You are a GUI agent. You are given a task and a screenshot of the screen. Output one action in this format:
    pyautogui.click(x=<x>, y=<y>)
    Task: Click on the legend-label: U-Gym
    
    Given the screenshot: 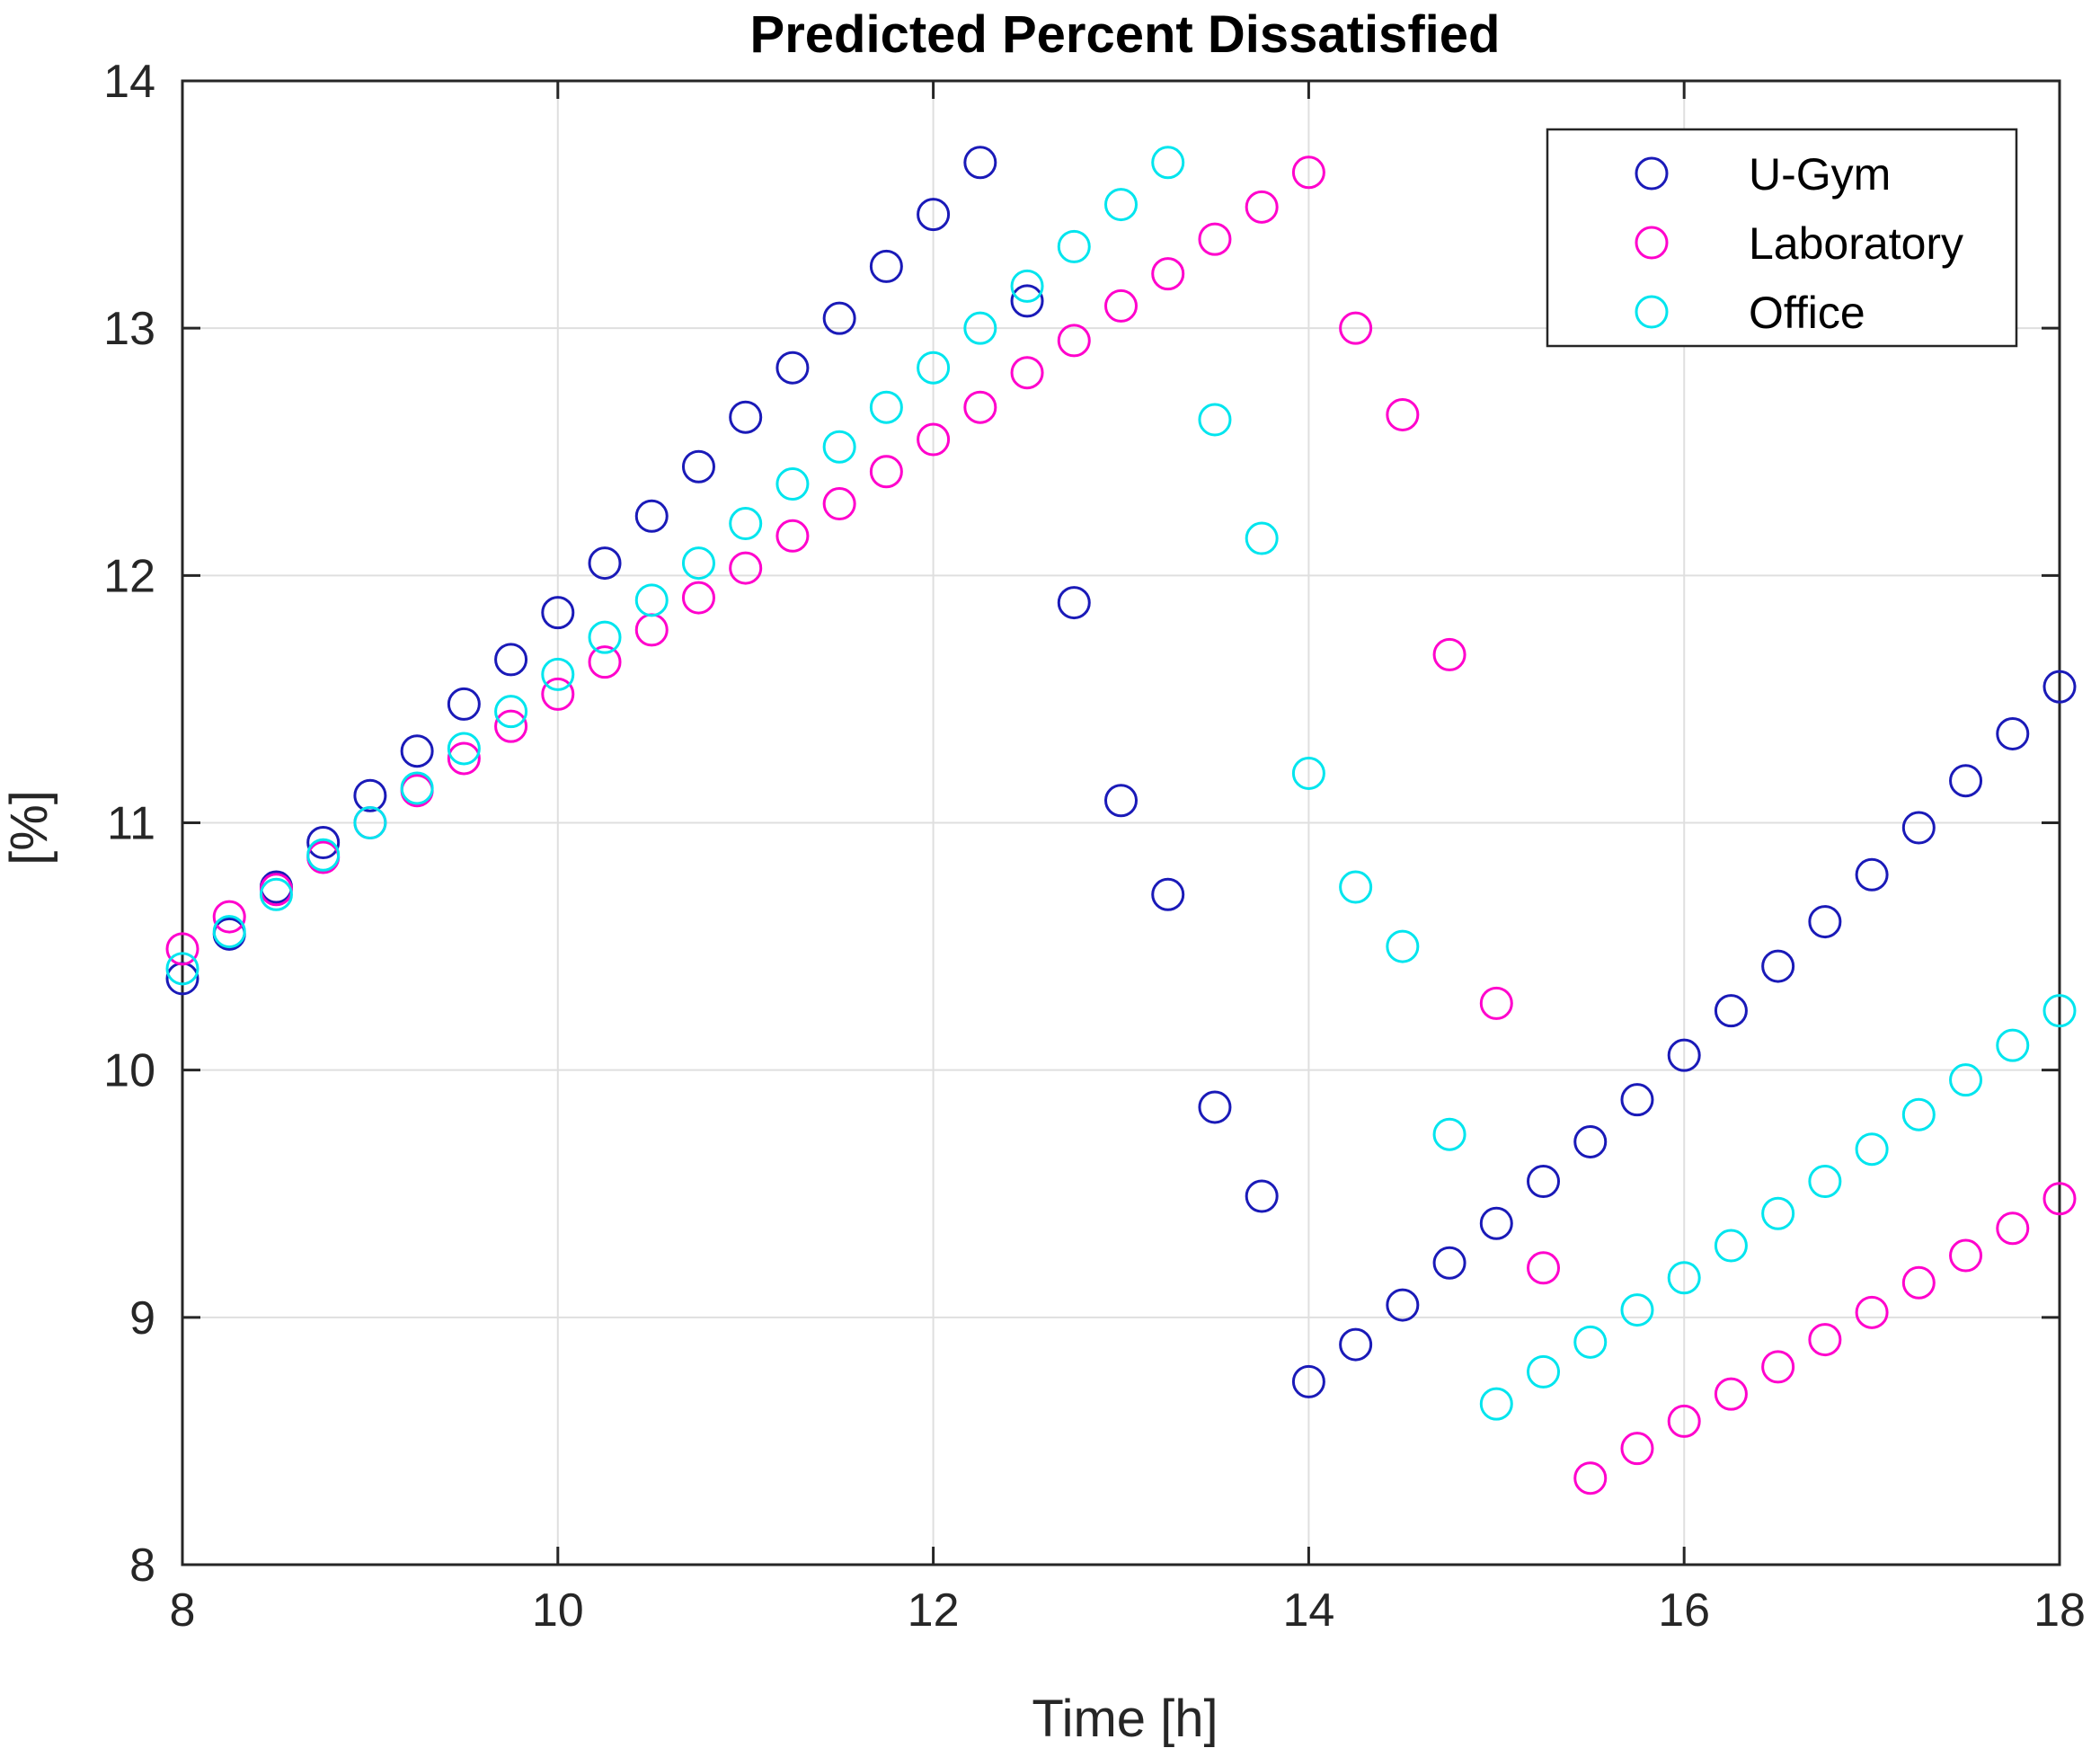 What is the action you would take?
    pyautogui.click(x=1820, y=174)
    